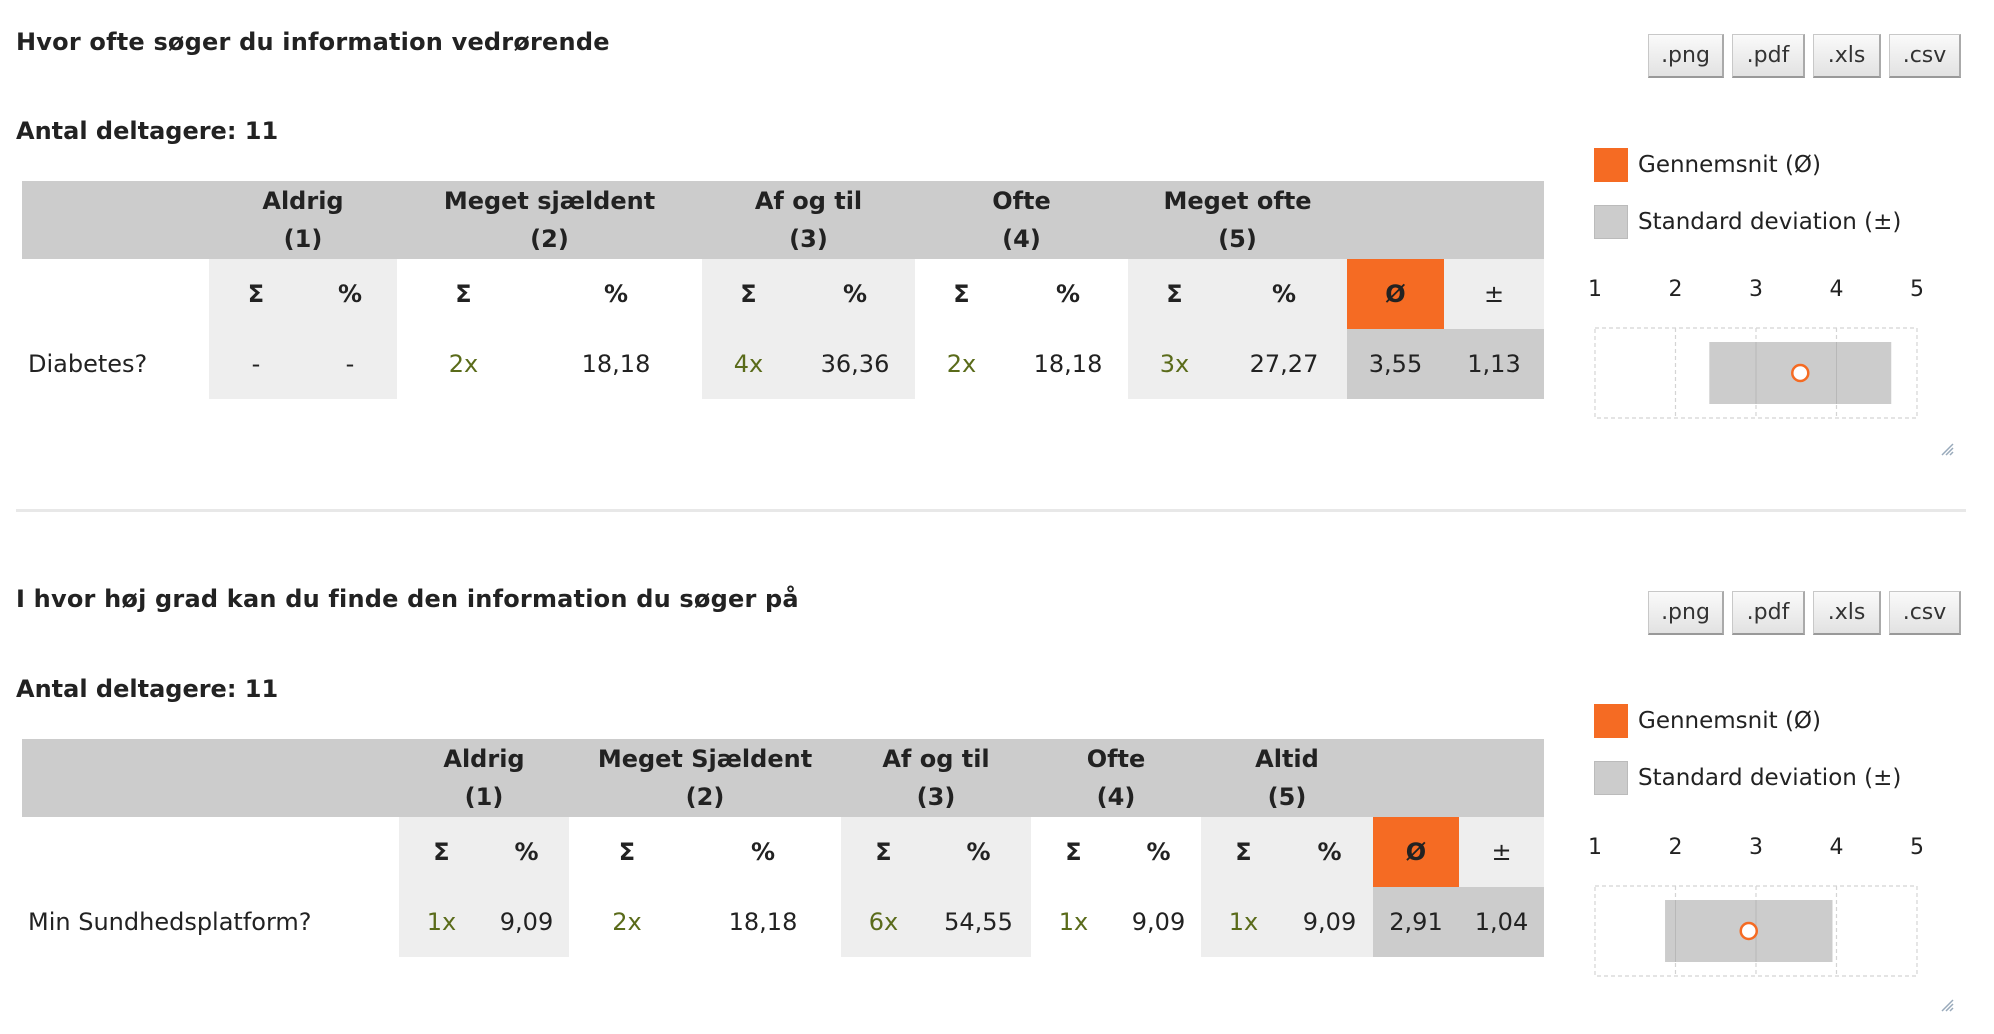  Describe the element at coordinates (1287, 778) in the screenshot. I see `option-header: Altid (5)` at that location.